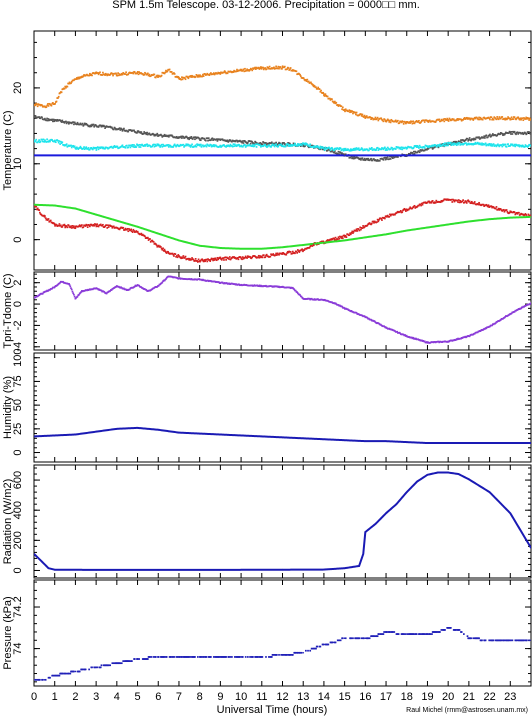  What do you see at coordinates (137, 697) in the screenshot?
I see `x-tick-label: 5` at bounding box center [137, 697].